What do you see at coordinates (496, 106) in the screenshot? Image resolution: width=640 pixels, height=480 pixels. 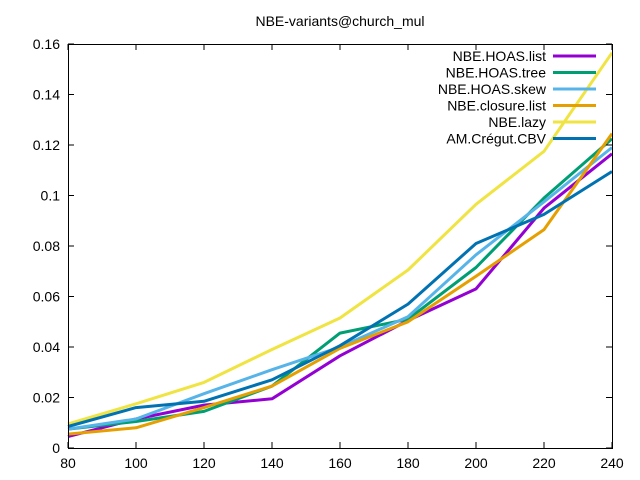 I see `legend-label: NBE.closure.list` at bounding box center [496, 106].